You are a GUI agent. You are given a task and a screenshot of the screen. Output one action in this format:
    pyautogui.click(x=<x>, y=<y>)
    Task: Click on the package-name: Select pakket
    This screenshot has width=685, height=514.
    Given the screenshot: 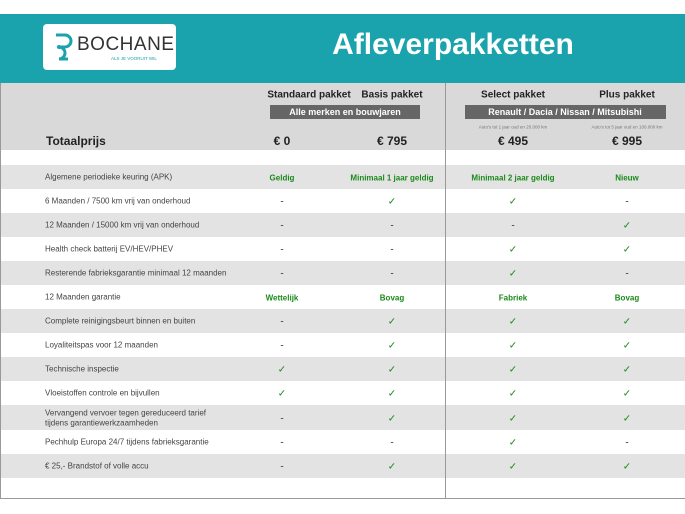 What is the action you would take?
    pyautogui.click(x=513, y=95)
    